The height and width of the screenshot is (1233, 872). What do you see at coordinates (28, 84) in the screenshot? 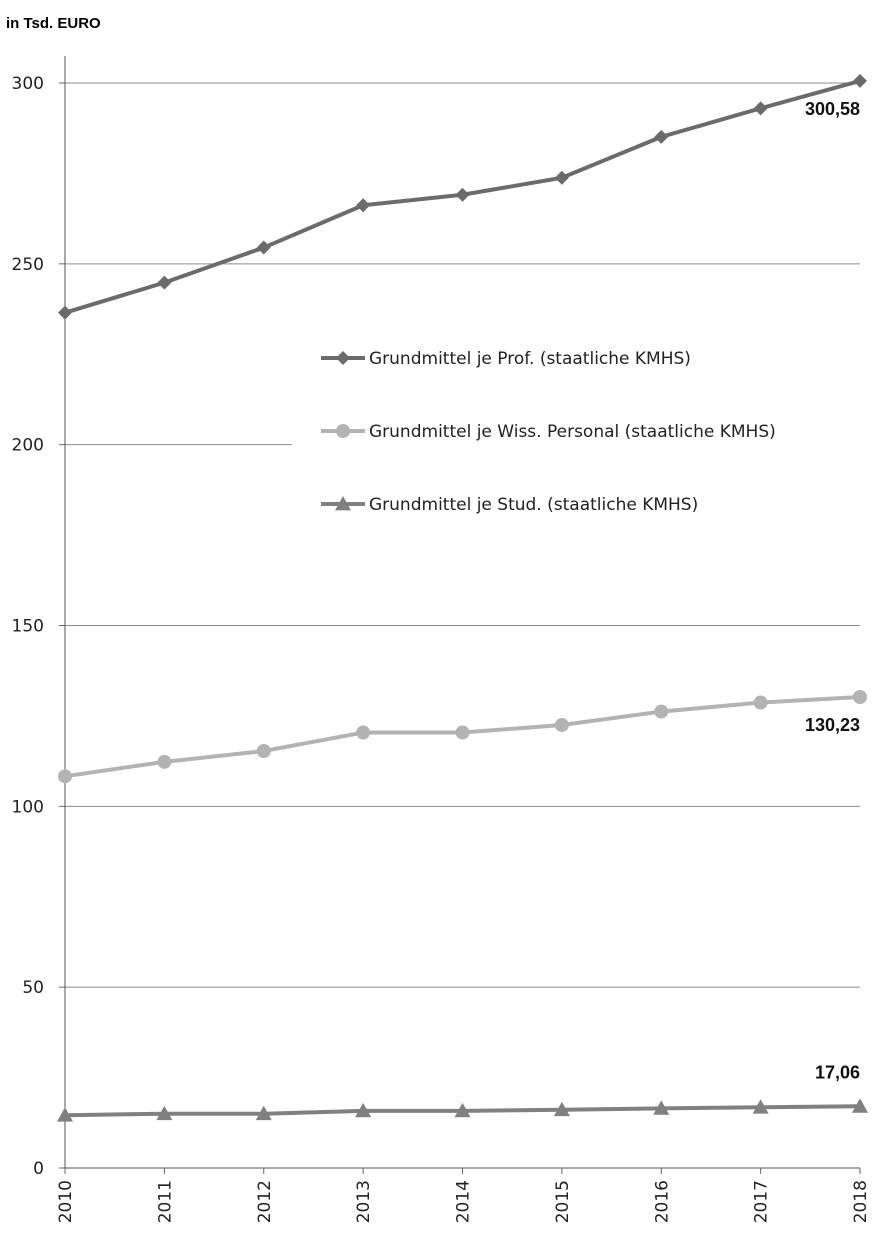
I see `y-tick-label: 300` at bounding box center [28, 84].